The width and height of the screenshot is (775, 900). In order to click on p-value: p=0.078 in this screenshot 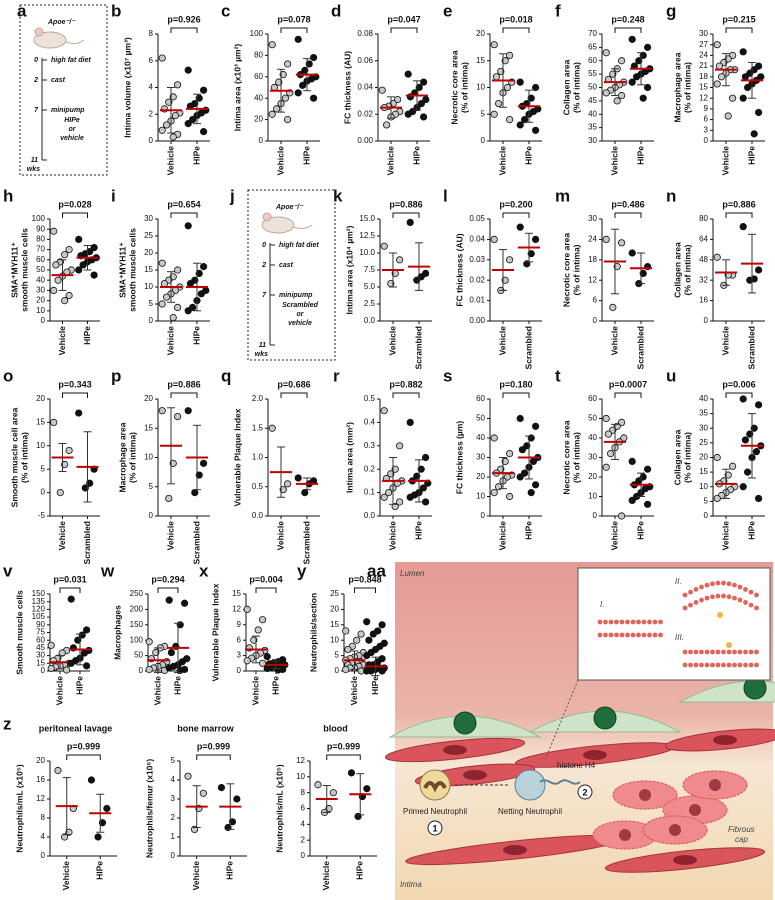, I will do `click(293, 19)`.